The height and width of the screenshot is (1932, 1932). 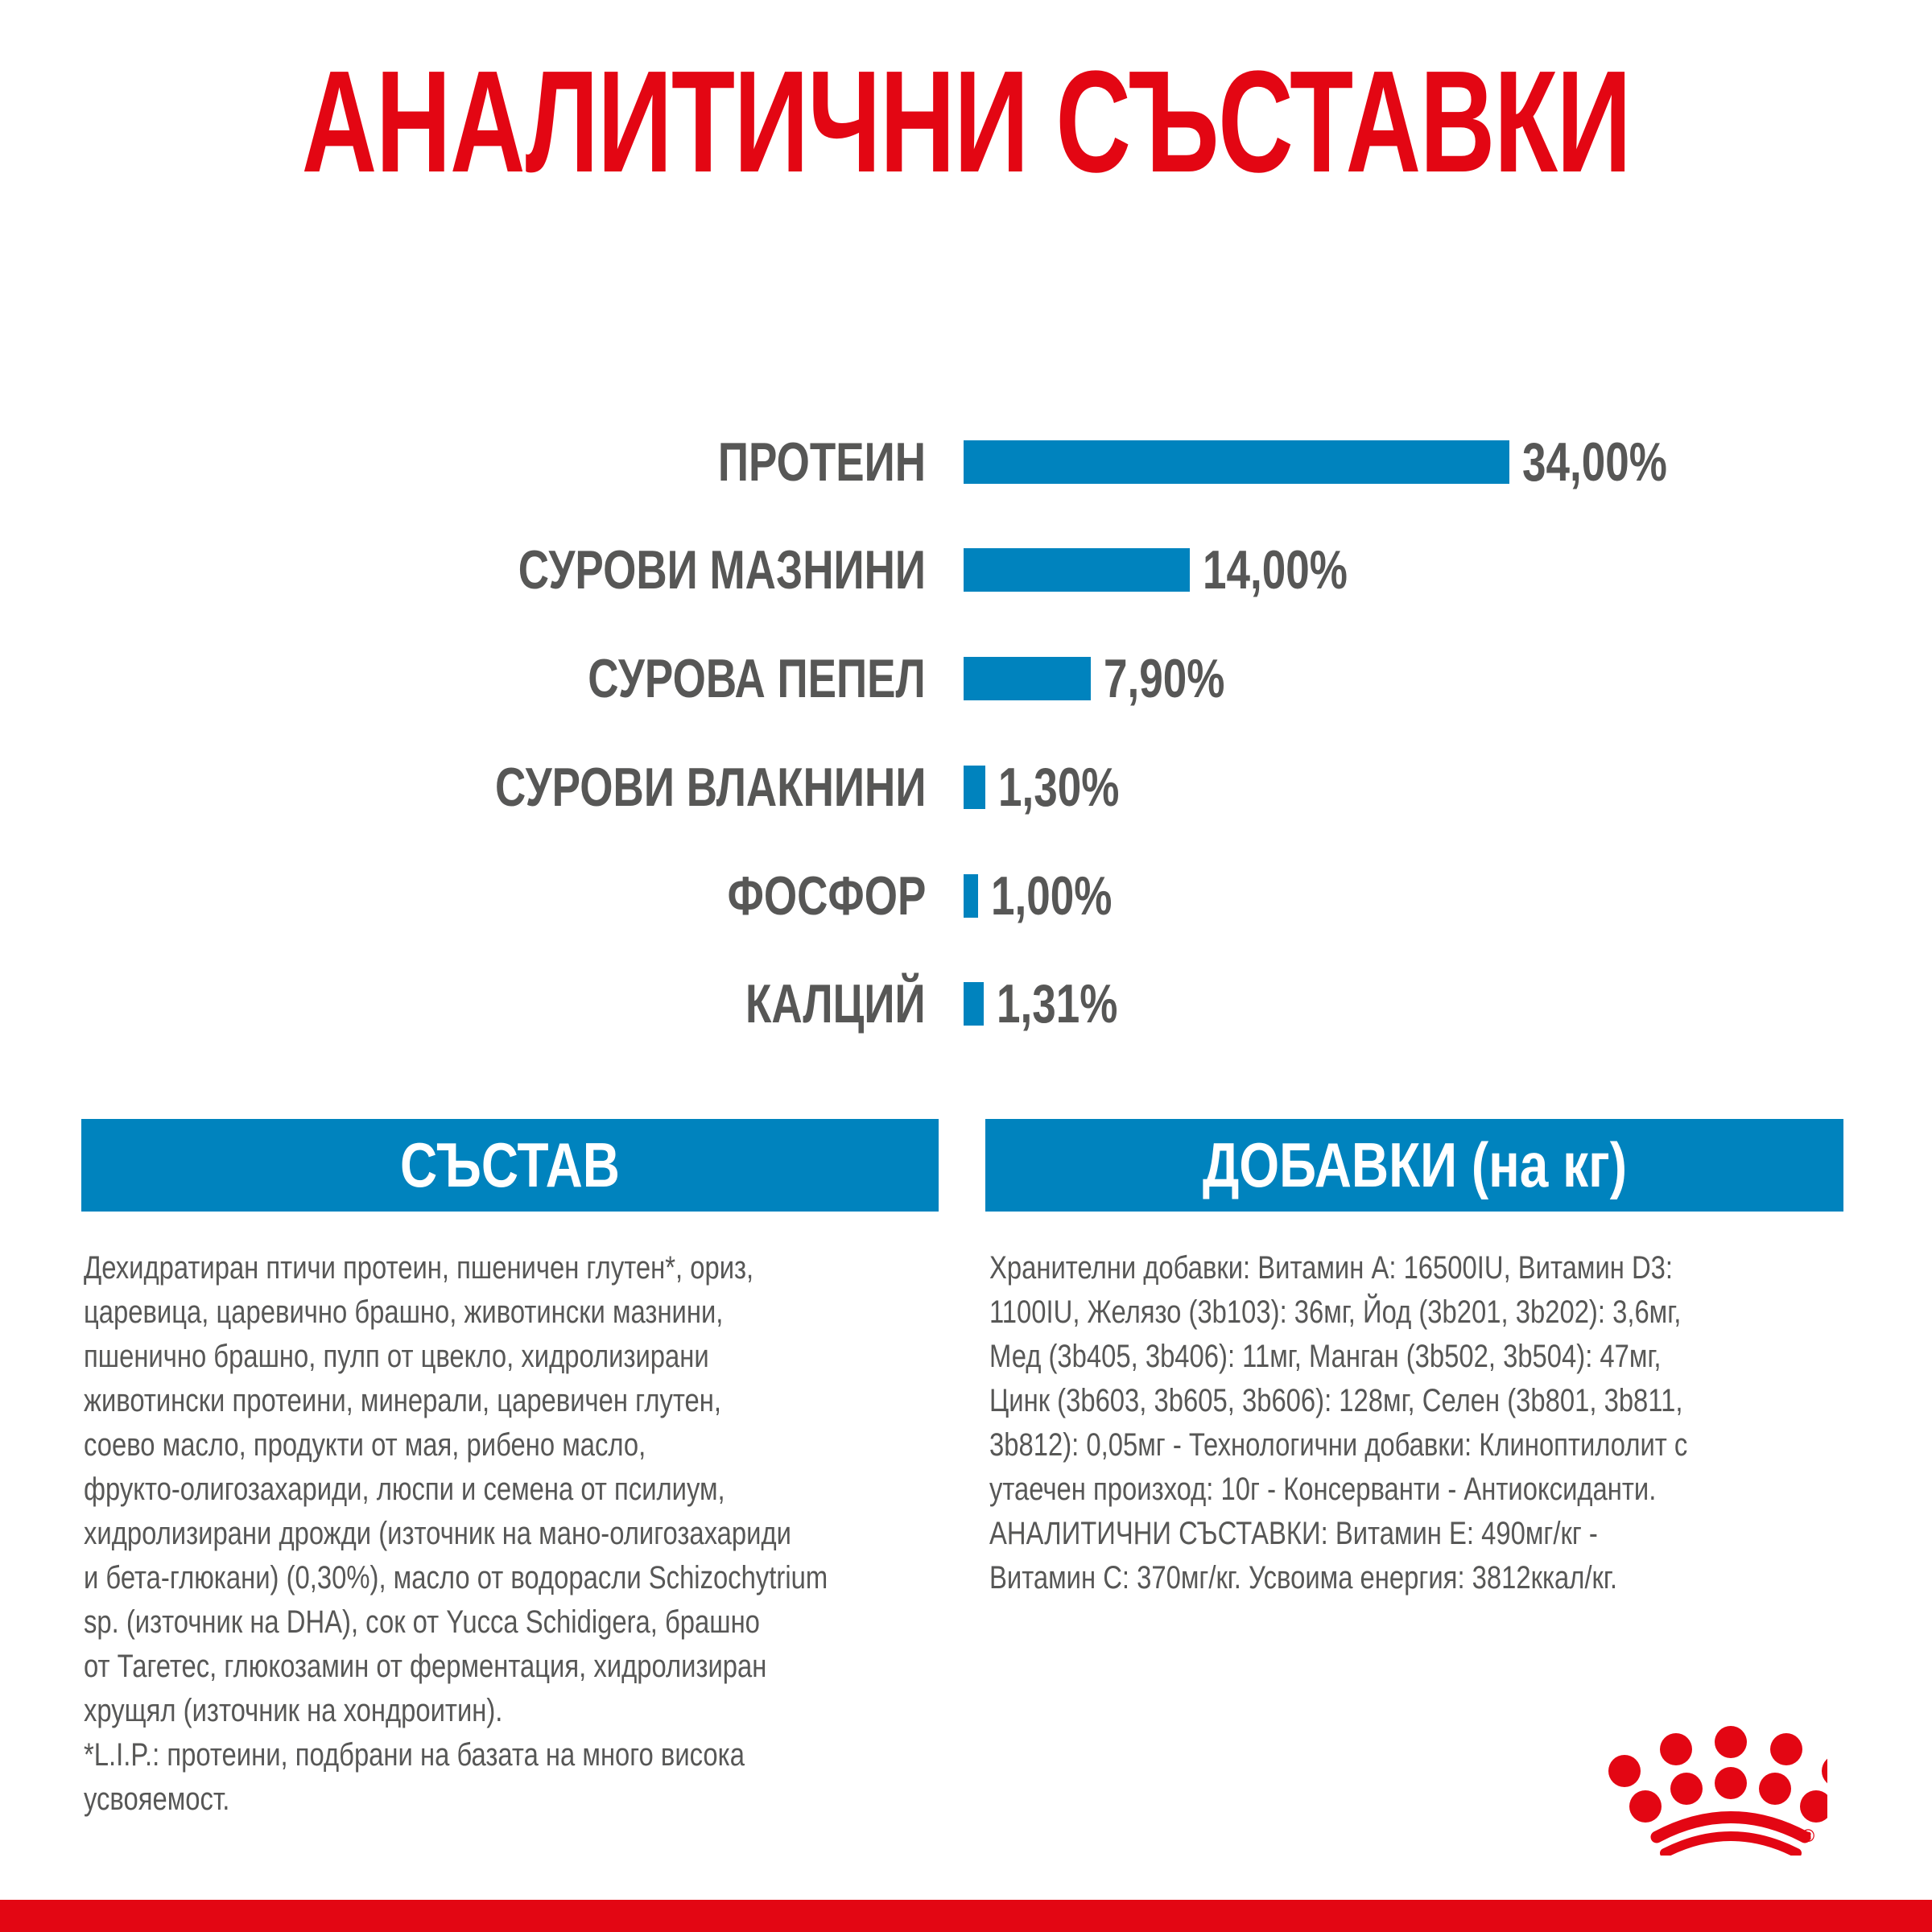 I want to click on chart-row: СУРОВА ПЕПЕЛ 7,90%, so click(x=966, y=678).